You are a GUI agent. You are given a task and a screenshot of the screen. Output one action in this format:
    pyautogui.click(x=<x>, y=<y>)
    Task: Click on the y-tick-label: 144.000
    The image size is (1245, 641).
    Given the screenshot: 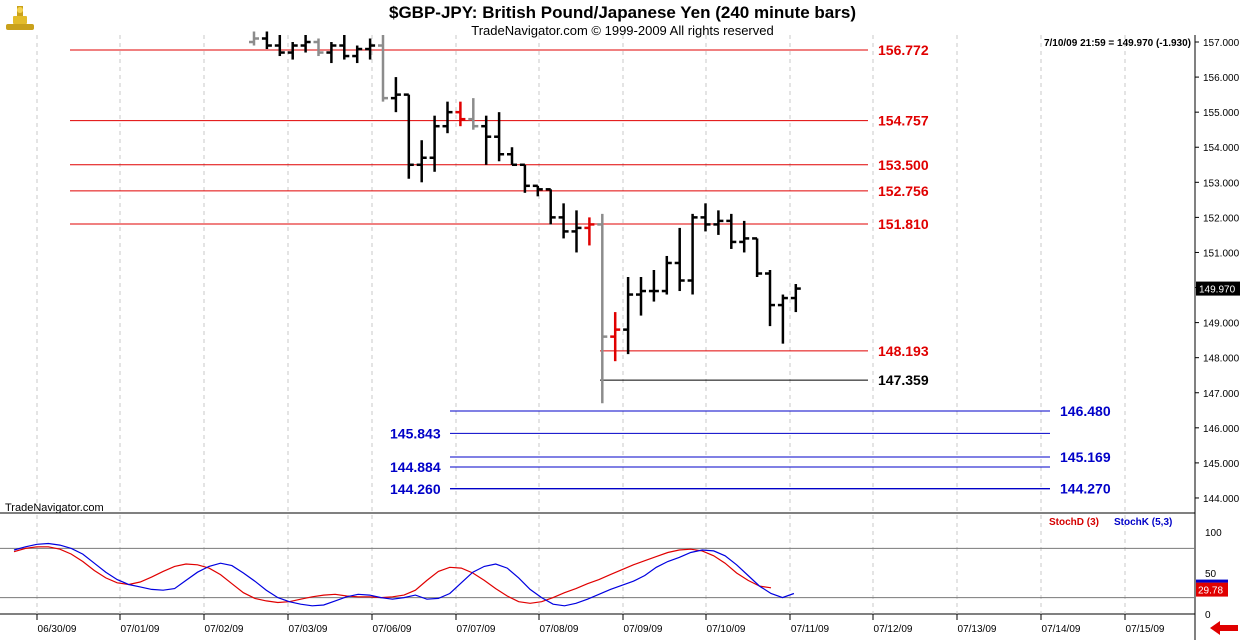 What is the action you would take?
    pyautogui.click(x=1221, y=499)
    